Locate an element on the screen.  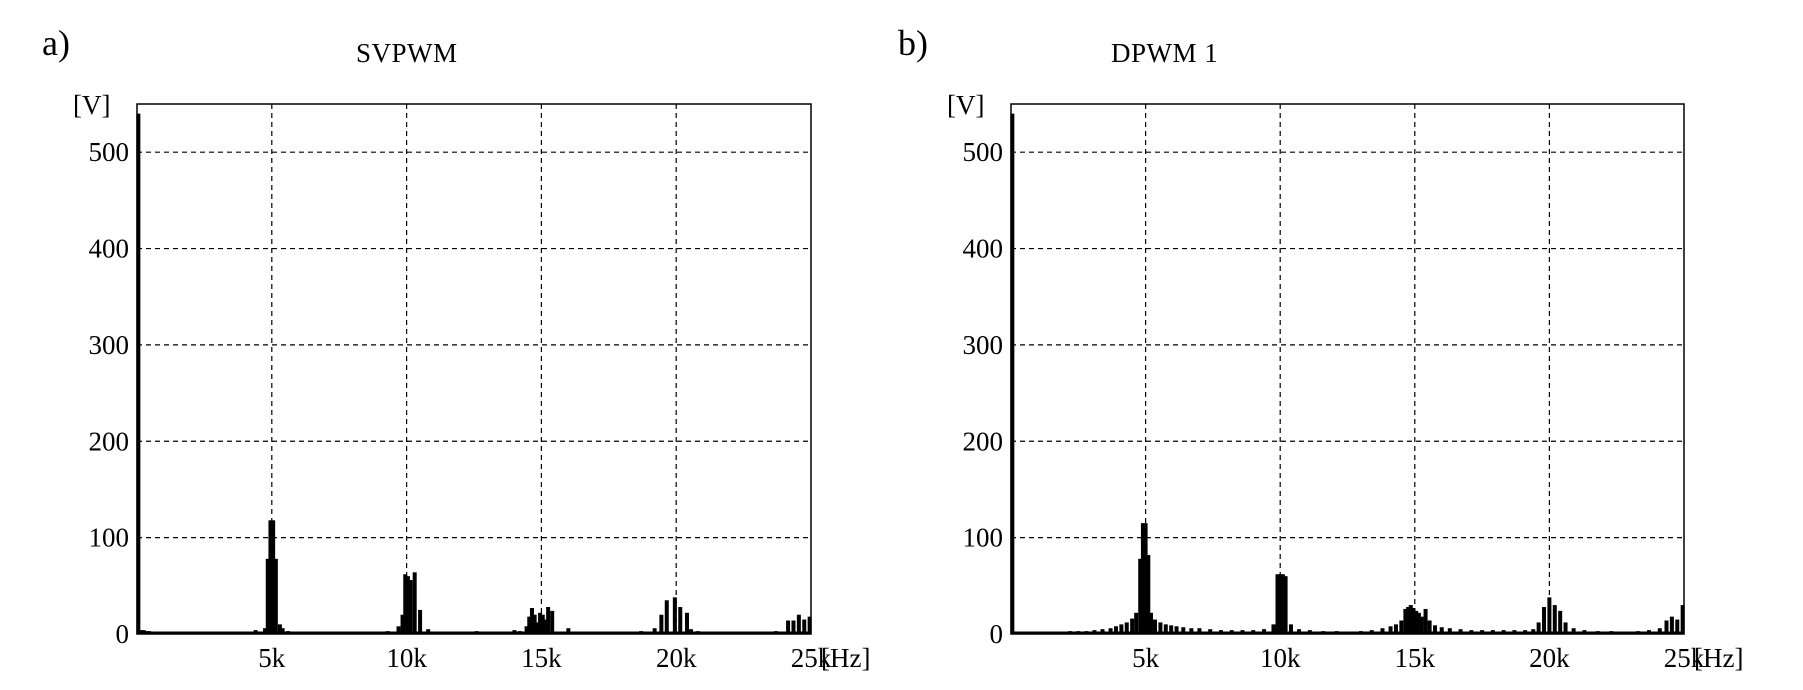
y-tick-label: 0 is located at coordinates (123, 634).